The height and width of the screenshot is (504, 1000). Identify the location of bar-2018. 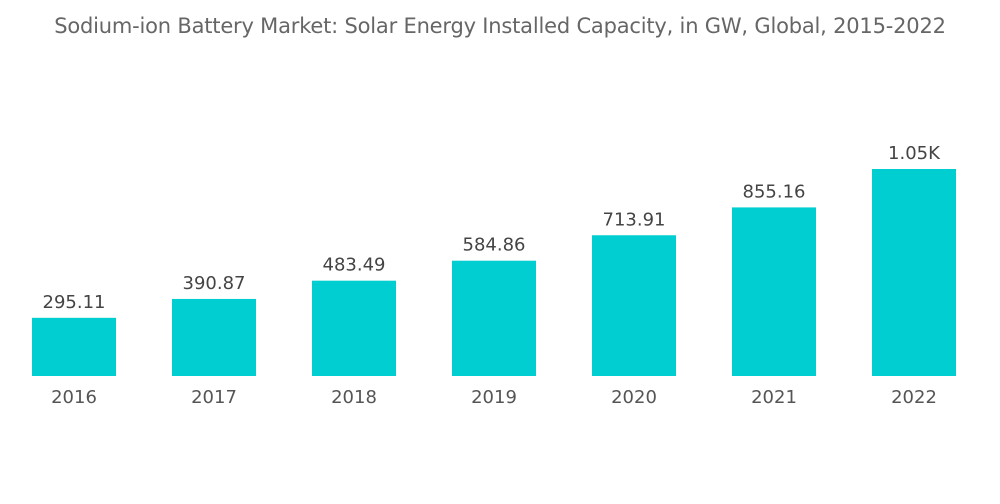
(354, 328).